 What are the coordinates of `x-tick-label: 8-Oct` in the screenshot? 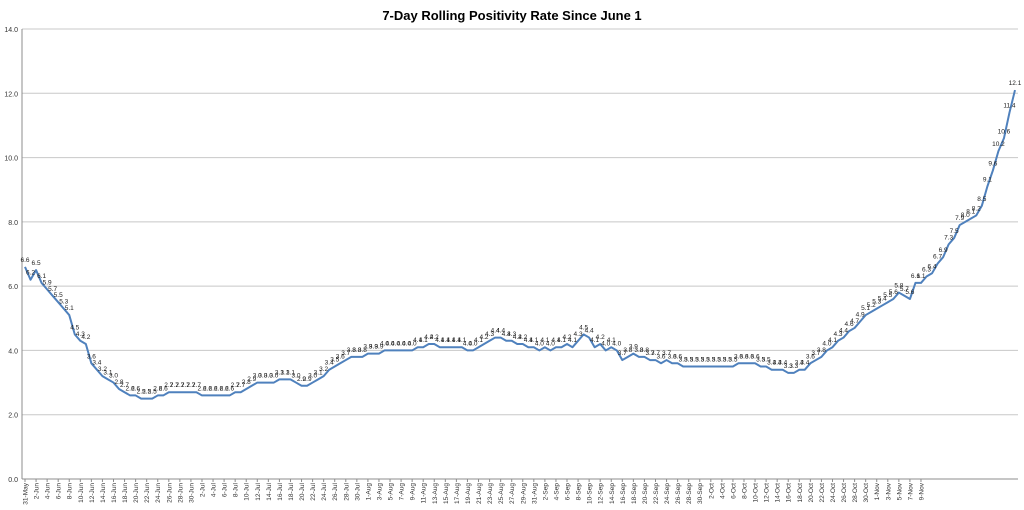 It's located at (744, 491).